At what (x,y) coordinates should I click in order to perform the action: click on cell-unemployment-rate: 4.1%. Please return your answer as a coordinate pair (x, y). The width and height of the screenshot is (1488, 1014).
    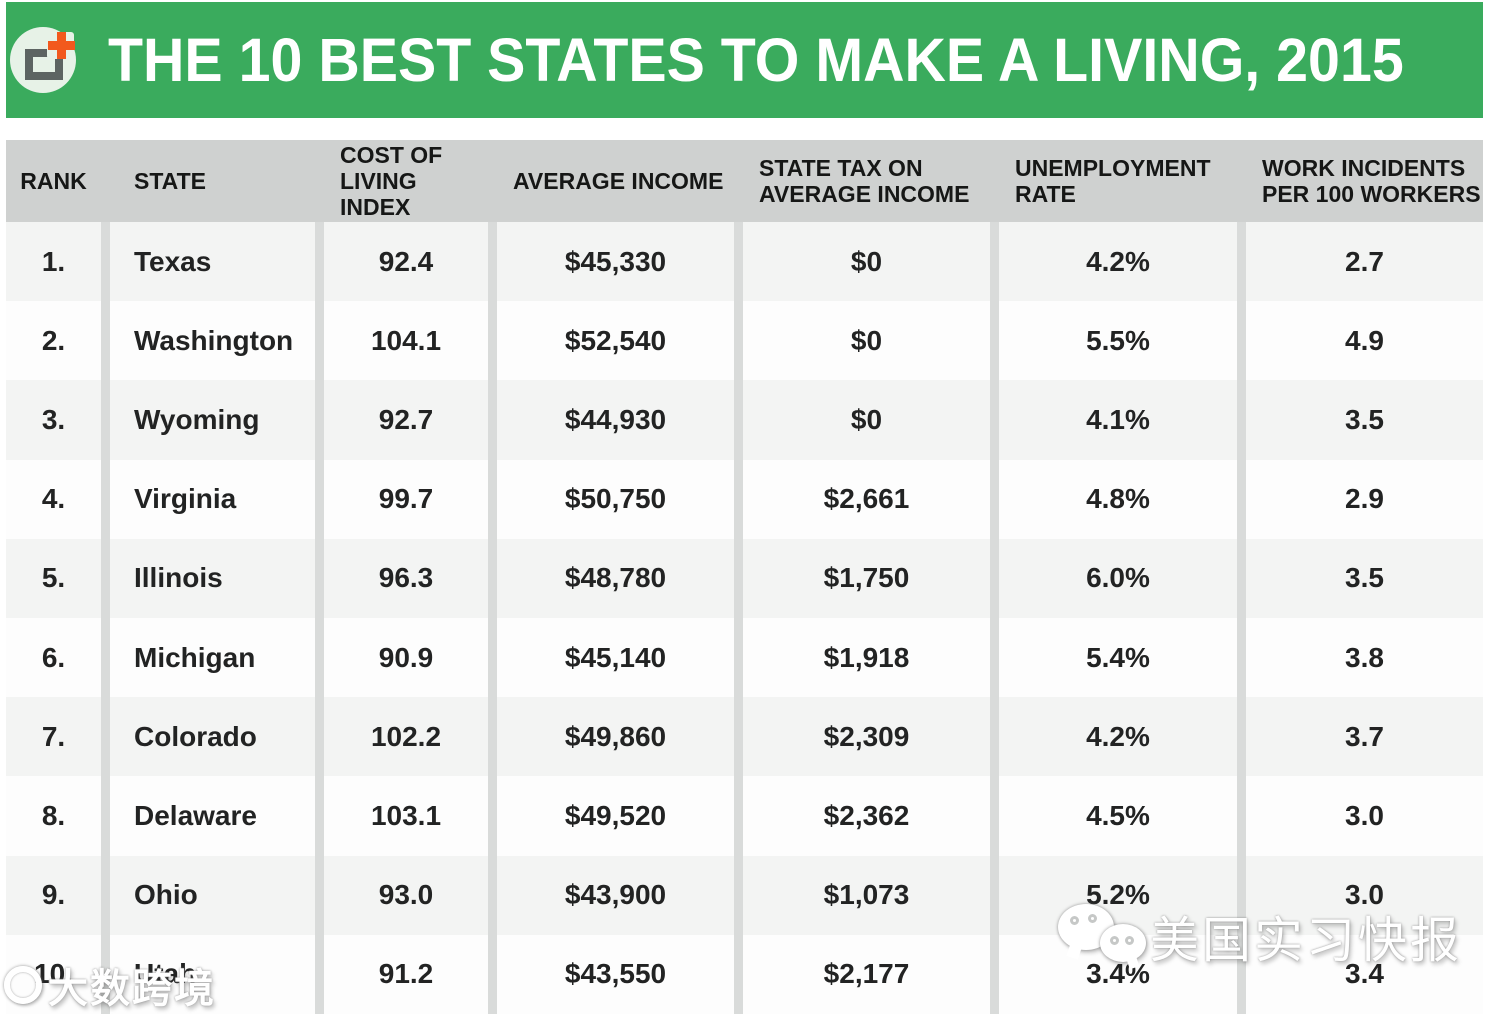
    Looking at the image, I should click on (1118, 420).